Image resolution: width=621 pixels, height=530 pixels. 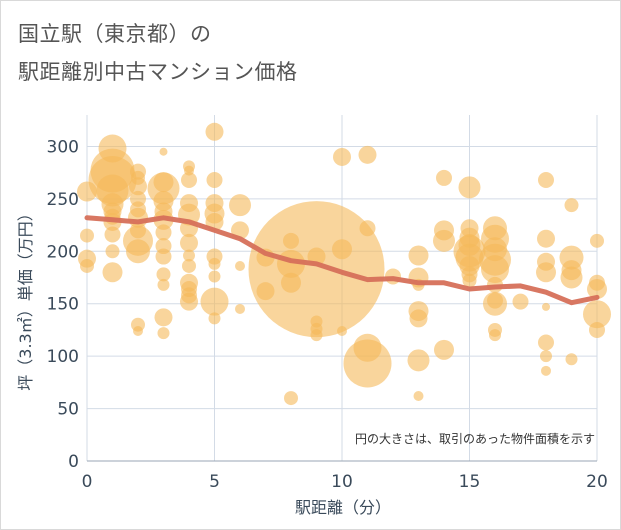 What do you see at coordinates (597, 482) in the screenshot?
I see `x-tick-label: 20` at bounding box center [597, 482].